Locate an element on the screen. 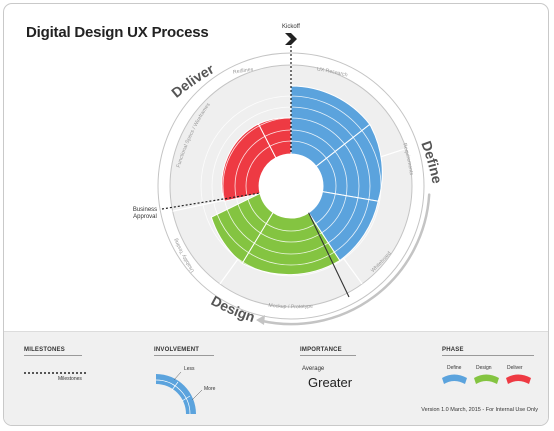 This screenshot has width=554, height=431. legend-phase-heading: PHASE is located at coordinates (488, 351).